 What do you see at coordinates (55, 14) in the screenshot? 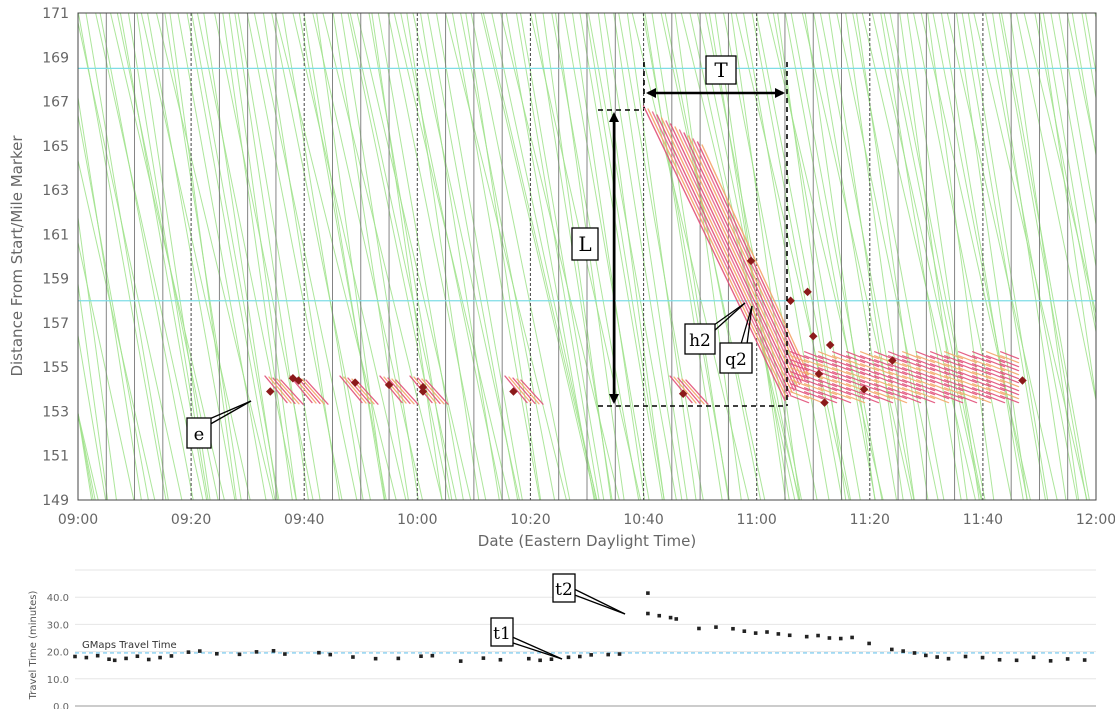
I see `y-tick-label: 171` at bounding box center [55, 14].